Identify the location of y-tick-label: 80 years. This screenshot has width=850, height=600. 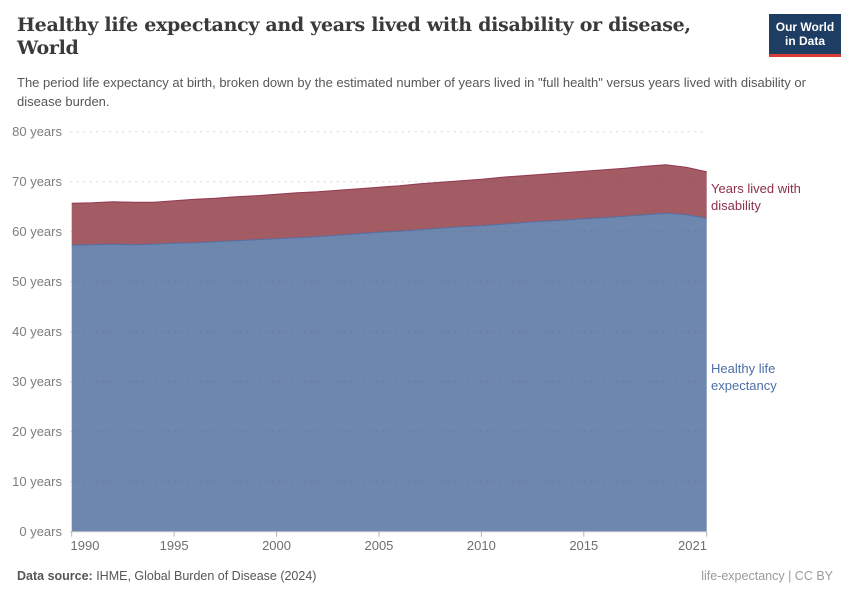
(37, 131).